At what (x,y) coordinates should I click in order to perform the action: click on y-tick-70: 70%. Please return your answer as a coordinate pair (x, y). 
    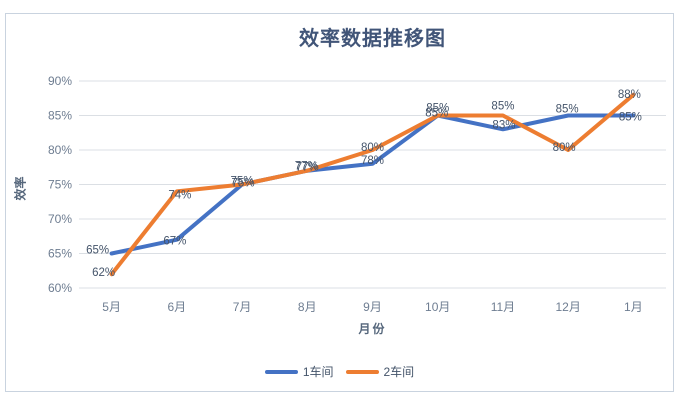
    Looking at the image, I should click on (60, 219).